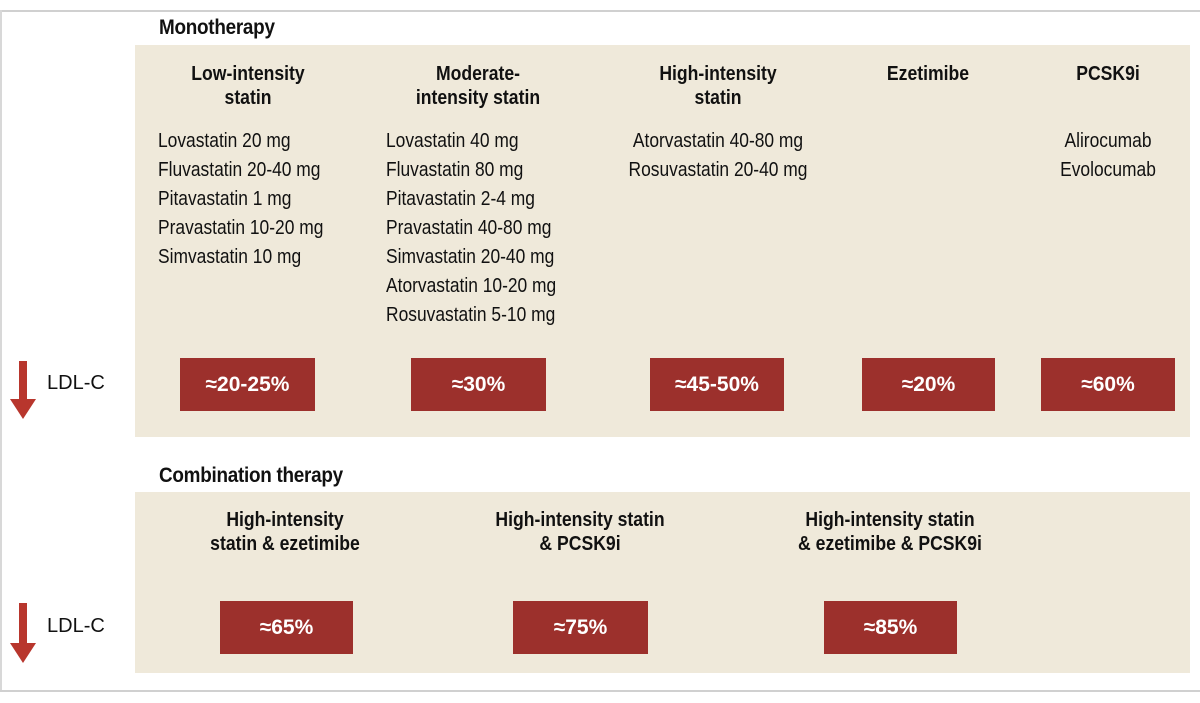 The image size is (1200, 703). I want to click on drug-item: Fluvastatin 80 mg, so click(455, 170).